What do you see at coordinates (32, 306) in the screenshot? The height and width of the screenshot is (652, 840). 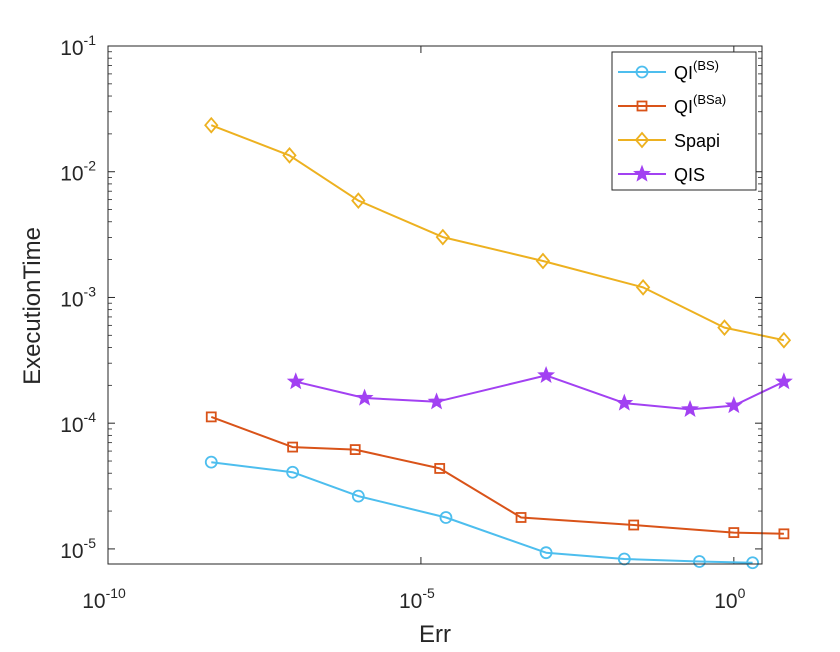 I see `y-axis-label: ExecutionTime` at bounding box center [32, 306].